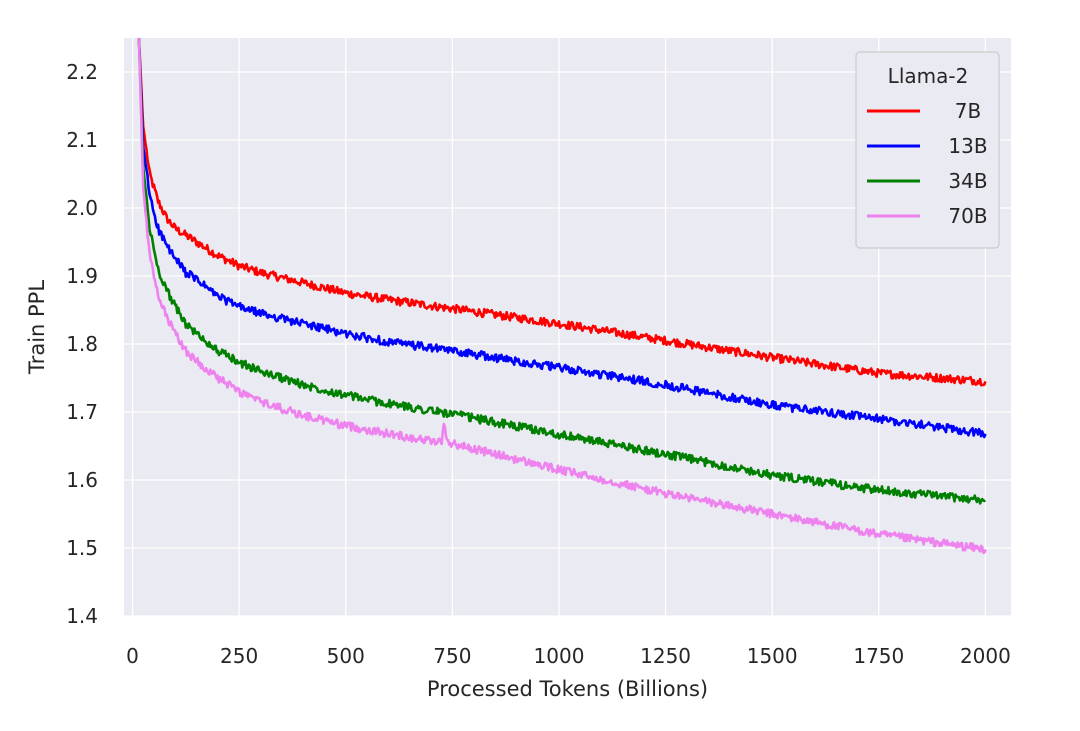 The image size is (1080, 731). Describe the element at coordinates (239, 656) in the screenshot. I see `x-tick-label: 250` at that location.